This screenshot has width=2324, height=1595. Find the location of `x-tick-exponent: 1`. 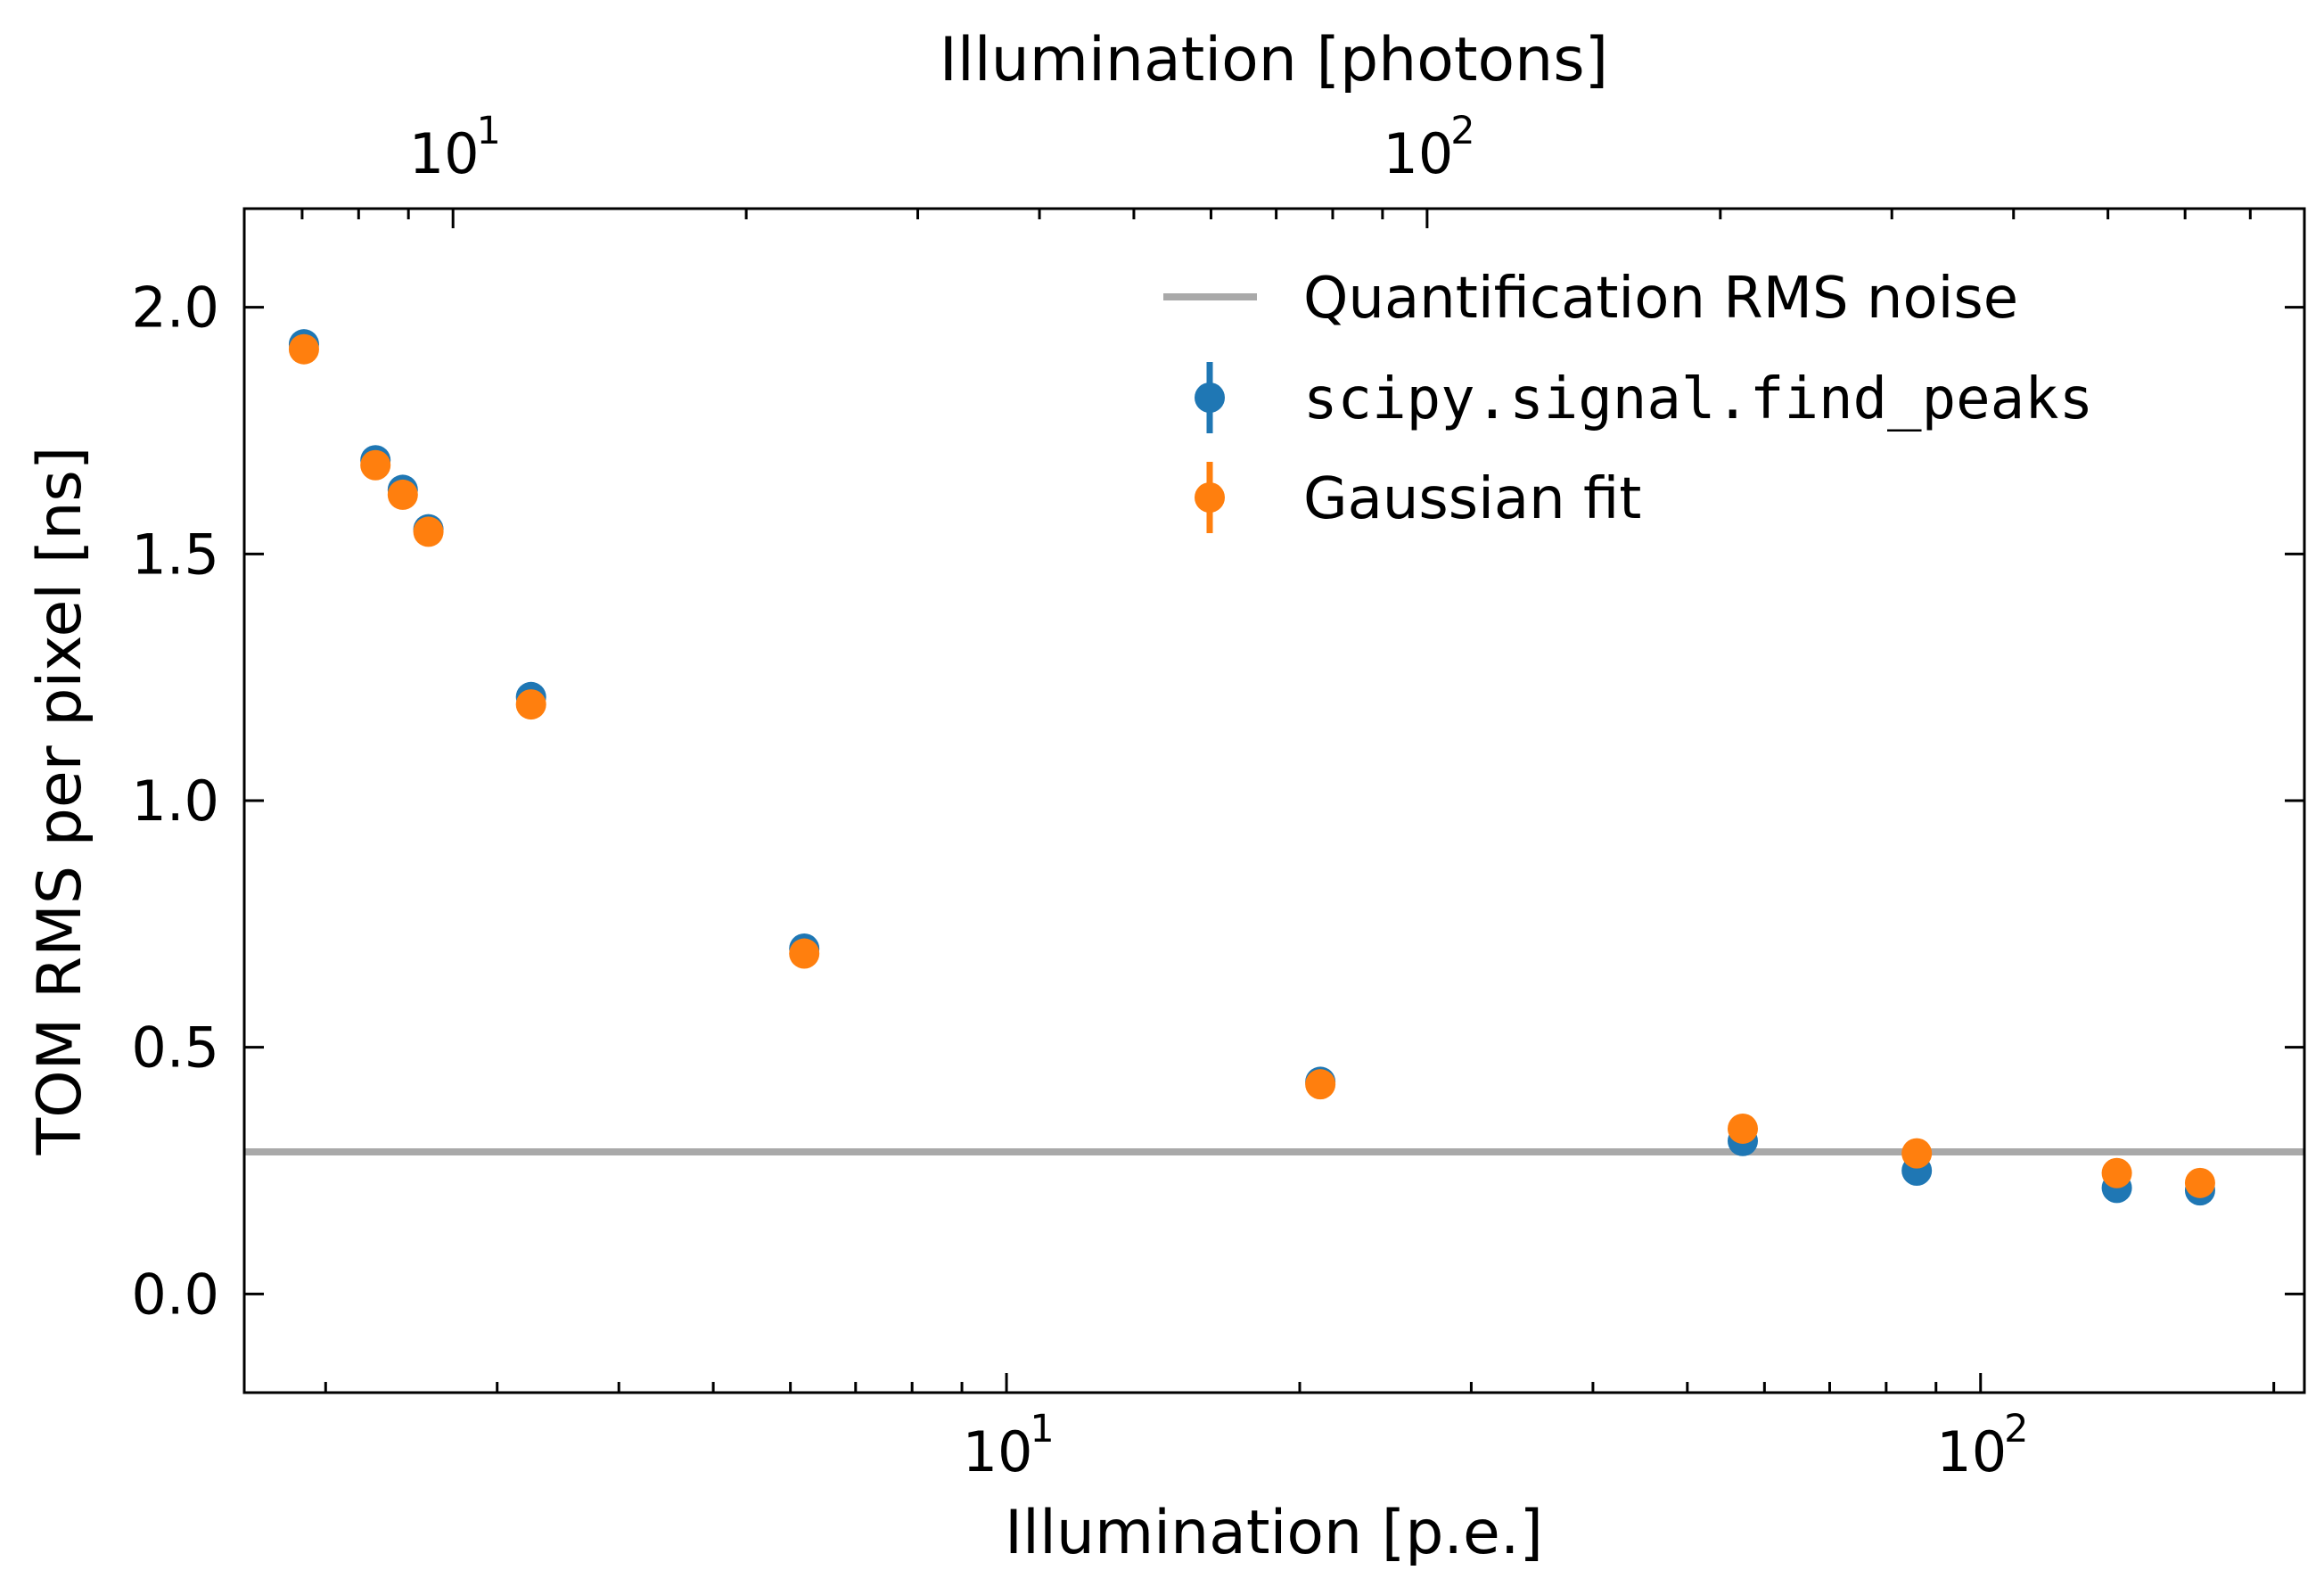

x-tick-exponent: 1 is located at coordinates (1042, 1429).